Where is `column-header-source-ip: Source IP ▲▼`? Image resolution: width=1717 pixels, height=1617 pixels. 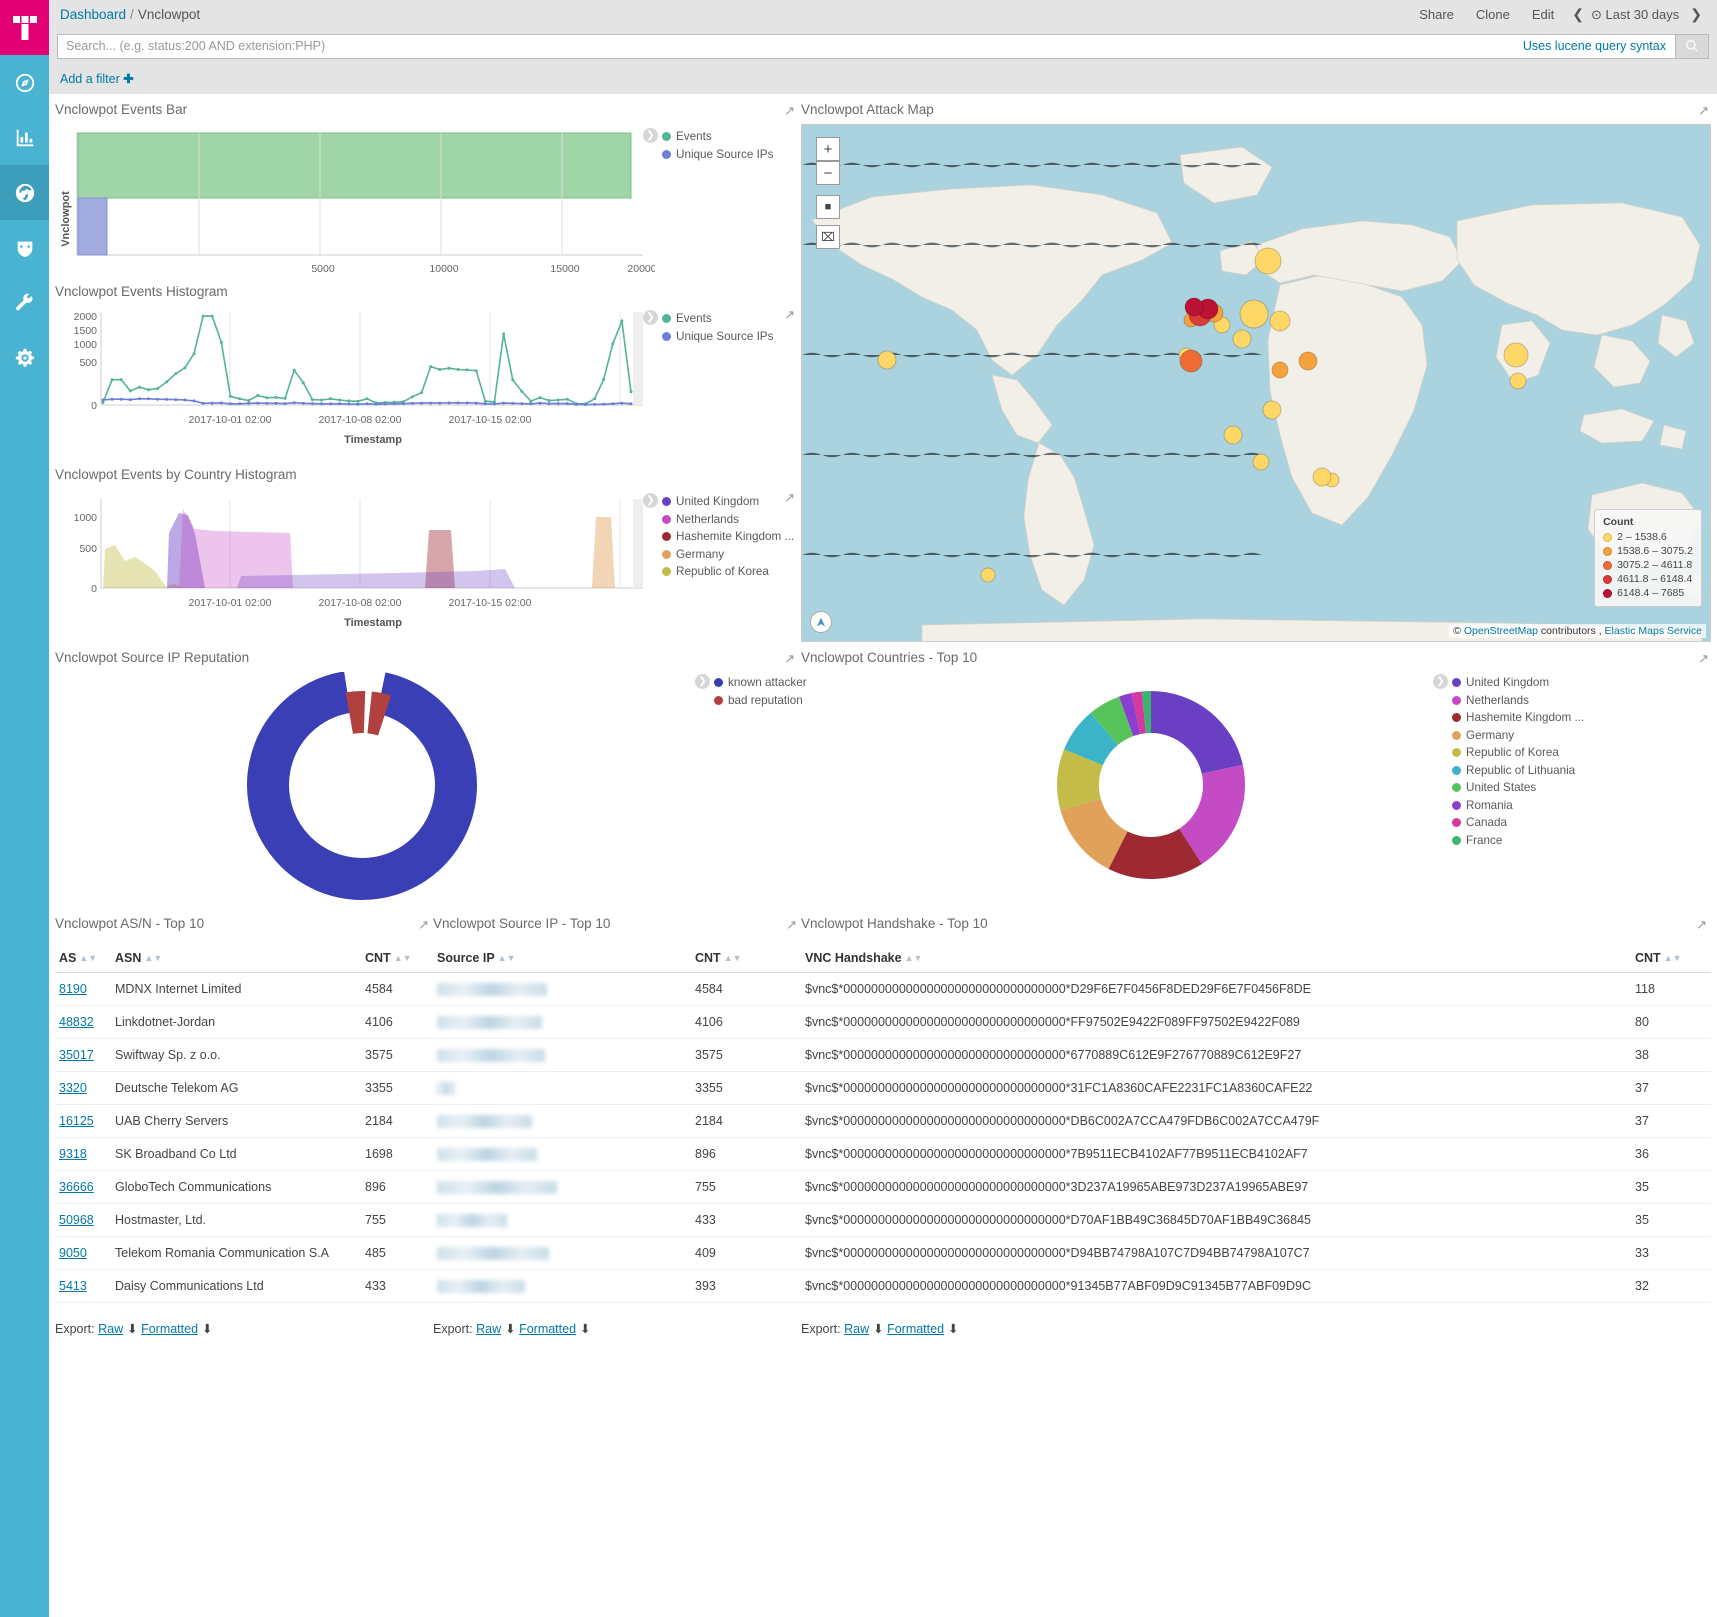 column-header-source-ip: Source IP ▲▼ is located at coordinates (562, 959).